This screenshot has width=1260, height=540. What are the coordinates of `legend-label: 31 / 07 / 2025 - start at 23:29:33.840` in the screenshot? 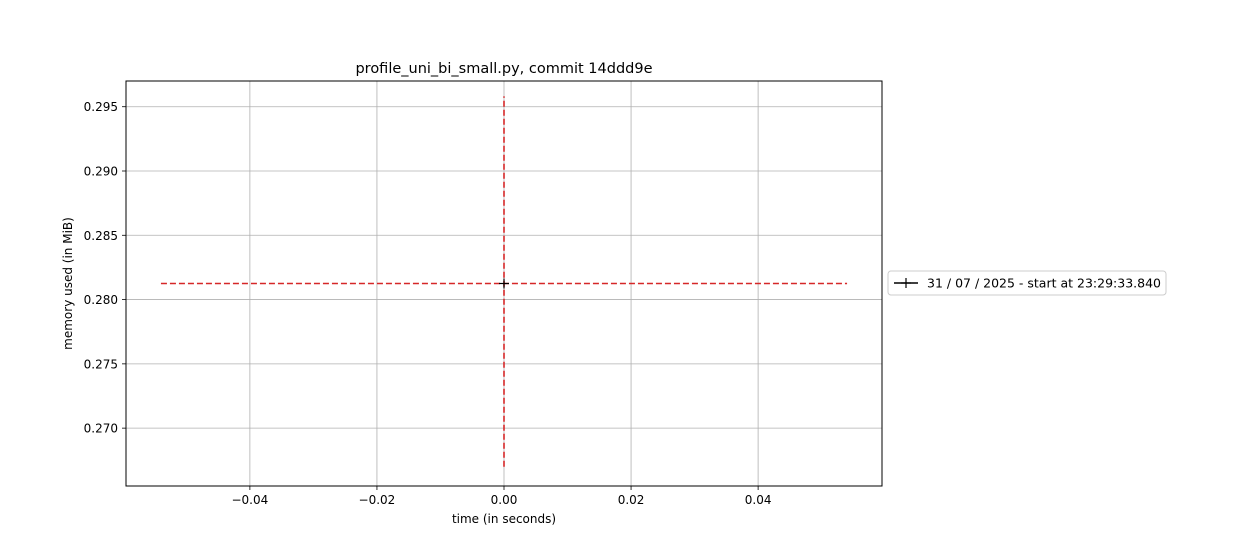 It's located at (1044, 283).